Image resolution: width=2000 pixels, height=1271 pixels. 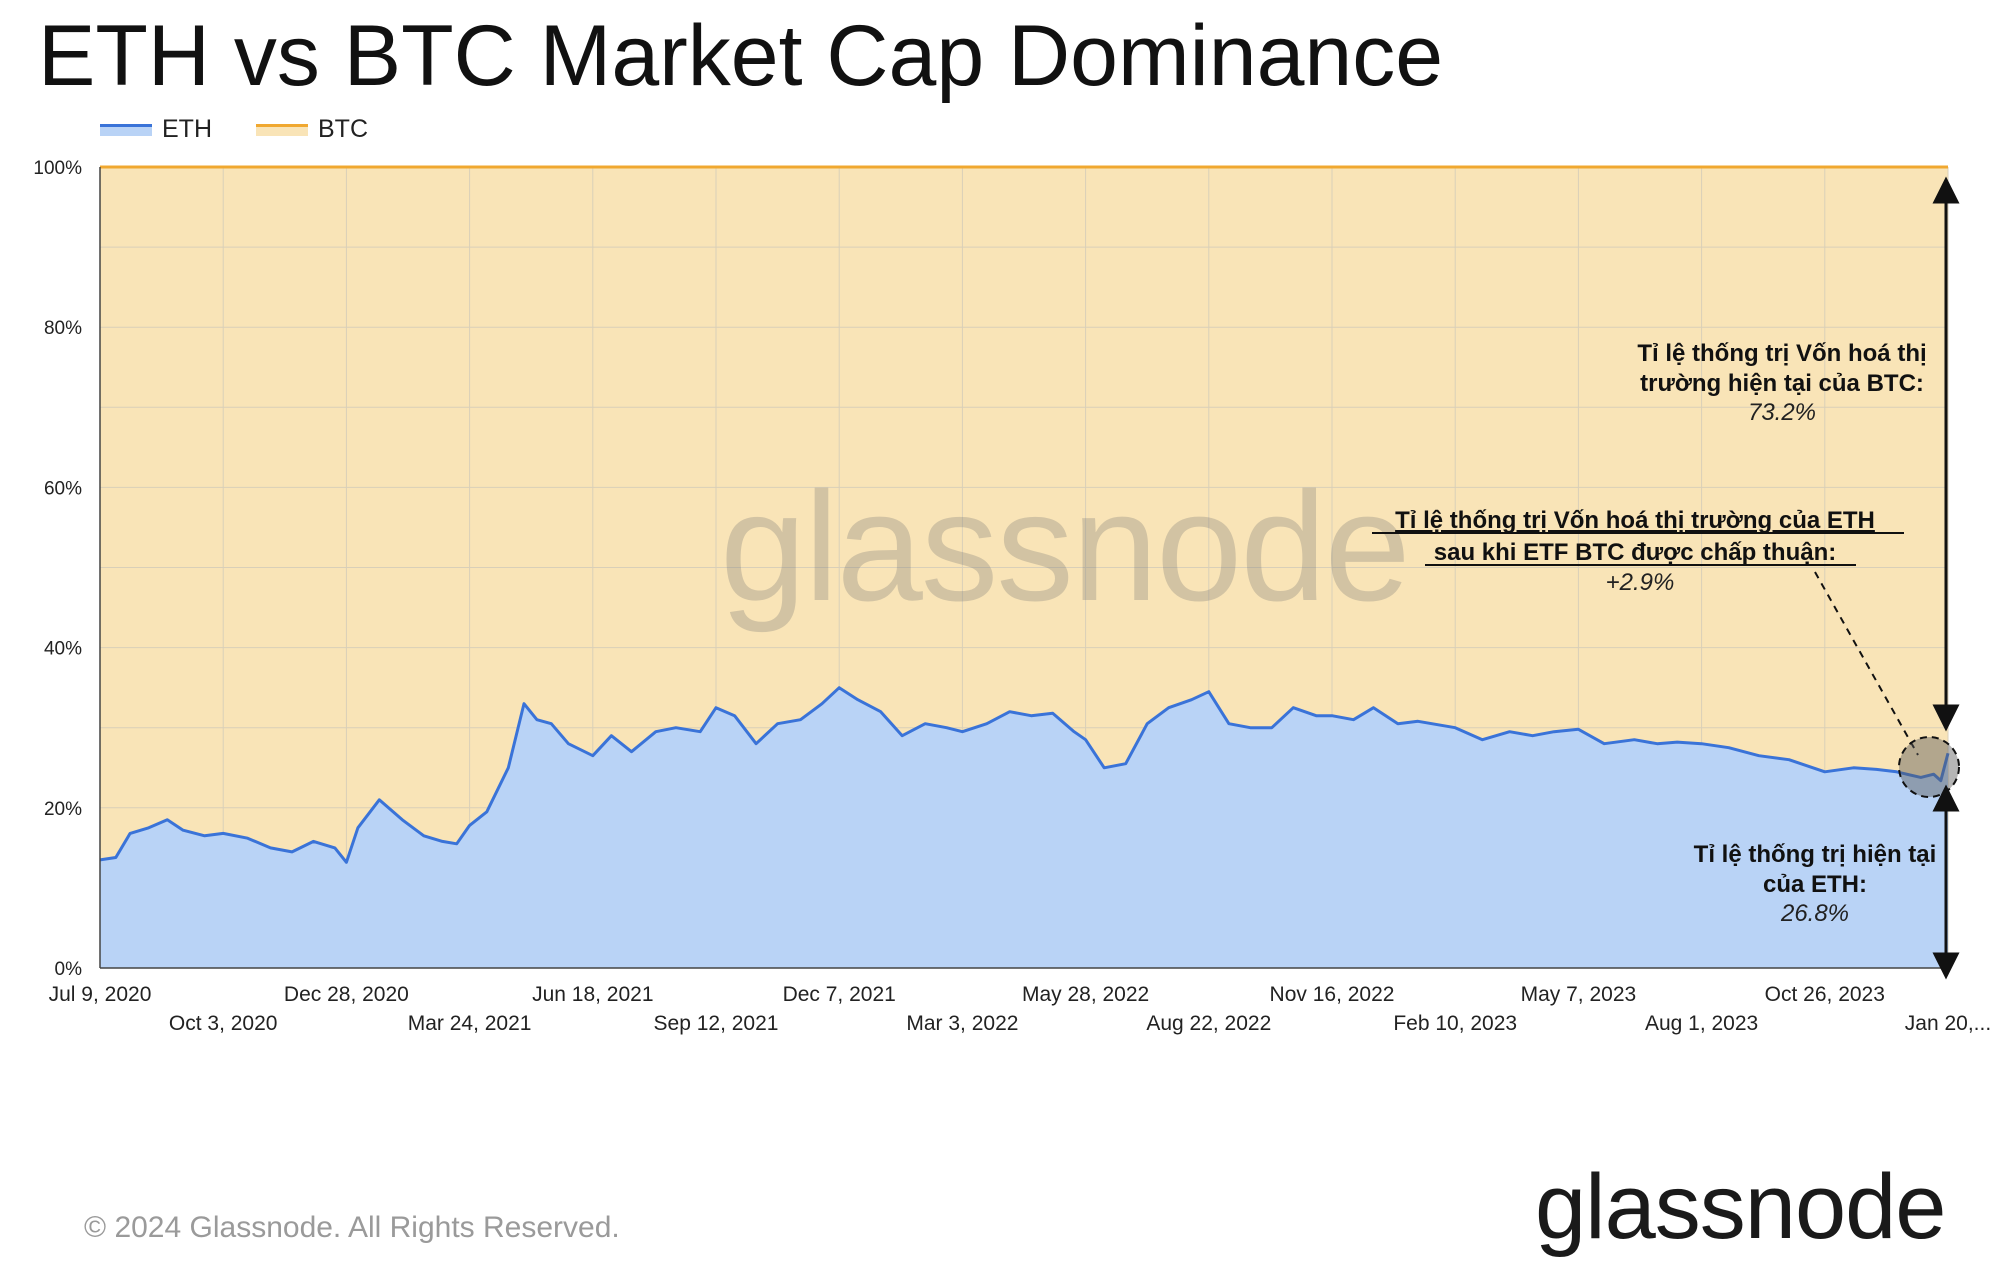 I want to click on y-tick-label: 40%, so click(x=63, y=649).